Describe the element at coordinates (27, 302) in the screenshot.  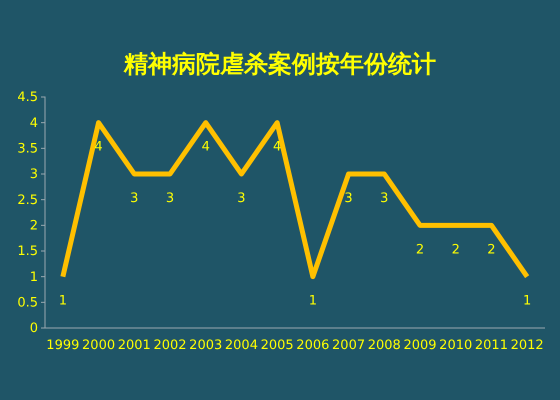
I see `y-tick-label: 0.5` at that location.